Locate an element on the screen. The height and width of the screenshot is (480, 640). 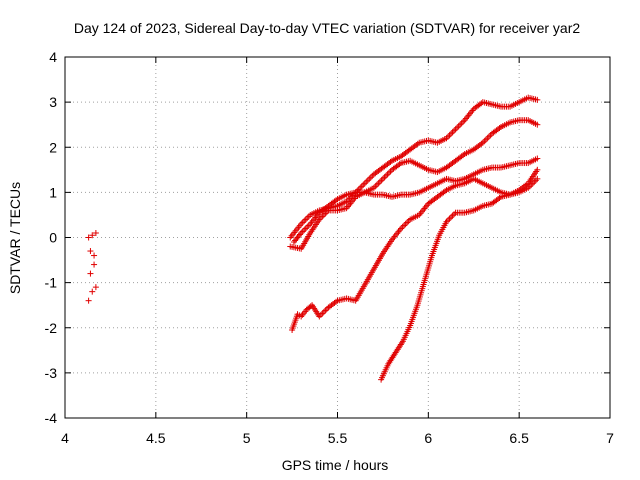
x-tick-label: 6.5 is located at coordinates (519, 438).